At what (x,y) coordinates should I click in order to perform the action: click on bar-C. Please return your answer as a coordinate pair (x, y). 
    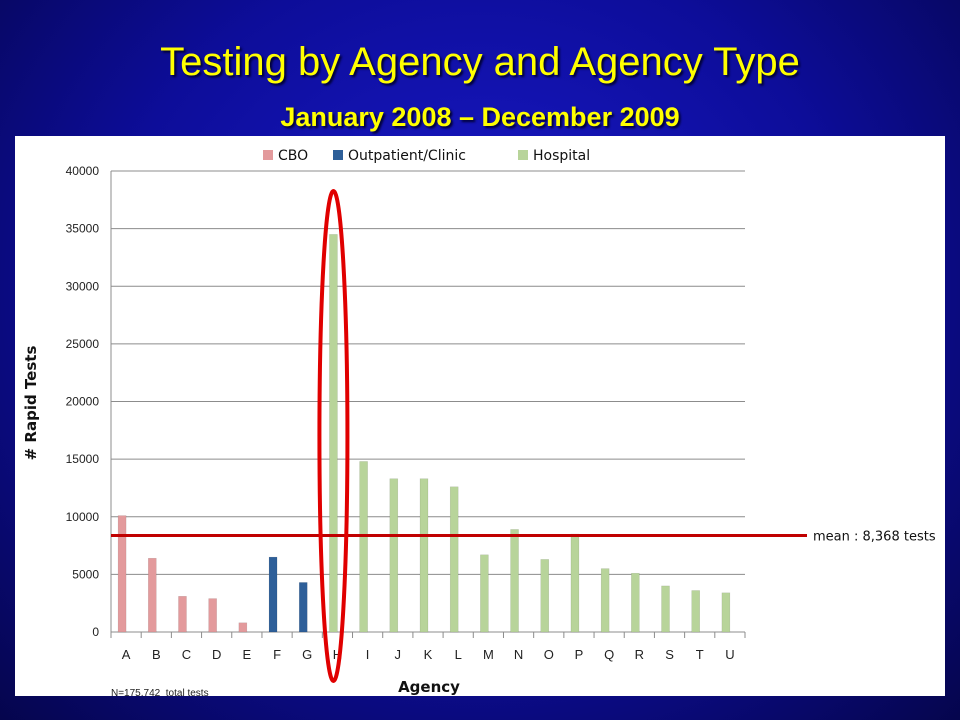
    Looking at the image, I should click on (182, 614).